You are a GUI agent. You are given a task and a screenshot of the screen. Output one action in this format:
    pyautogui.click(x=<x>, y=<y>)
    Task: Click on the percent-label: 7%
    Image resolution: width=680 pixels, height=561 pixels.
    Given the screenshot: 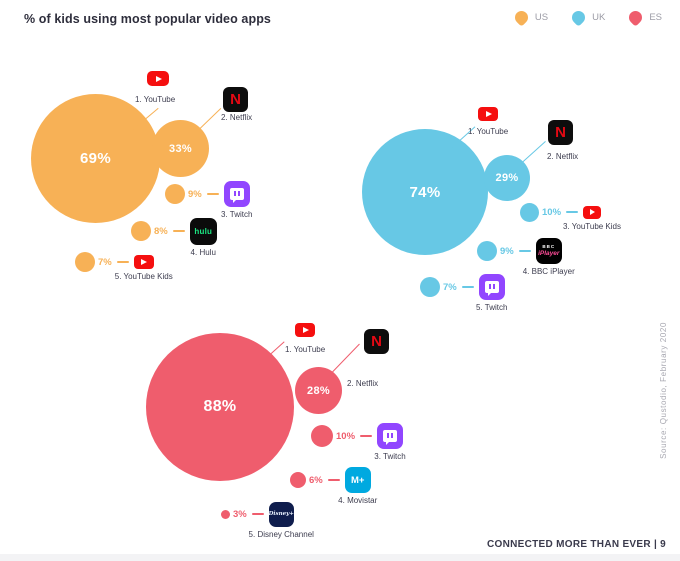 What is the action you would take?
    pyautogui.click(x=105, y=262)
    